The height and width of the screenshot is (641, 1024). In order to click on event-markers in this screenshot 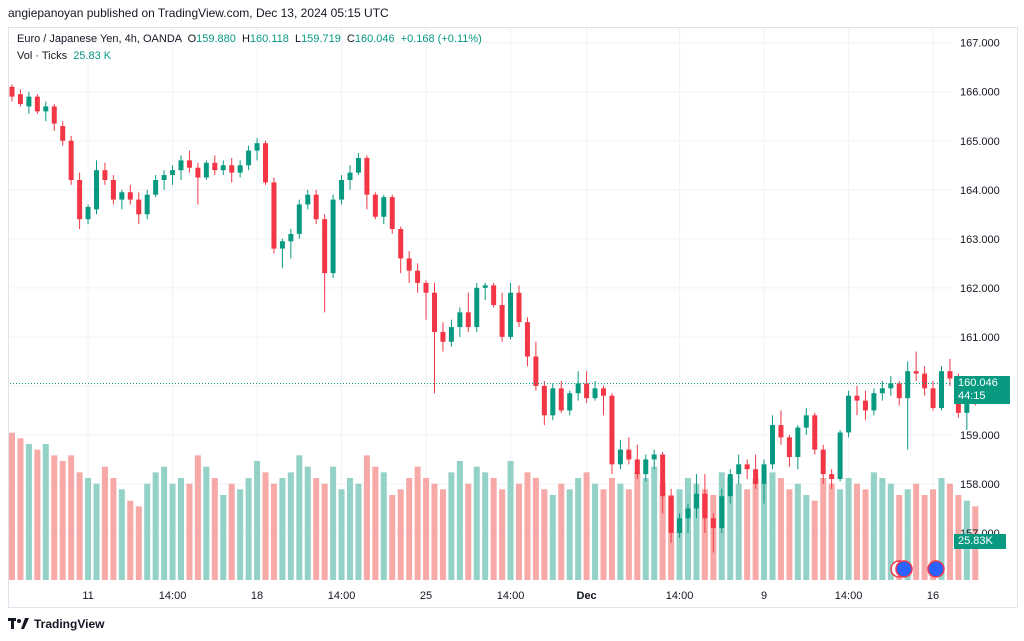, I will do `click(917, 569)`.